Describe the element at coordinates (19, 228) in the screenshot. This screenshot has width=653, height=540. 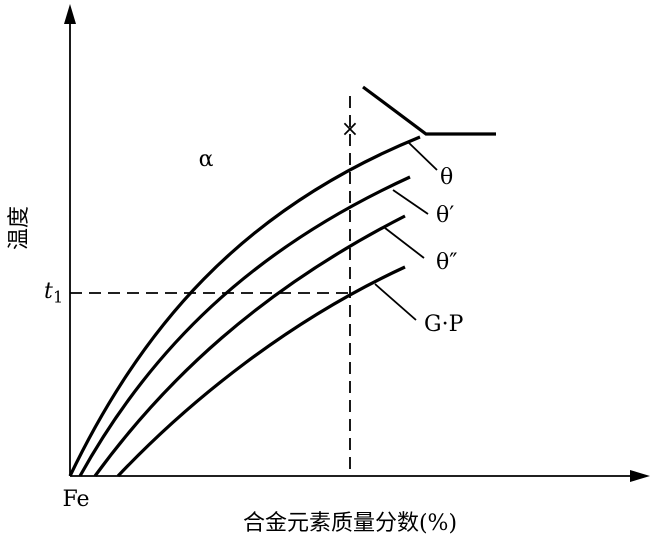
I see `y-axis-label: 温度` at that location.